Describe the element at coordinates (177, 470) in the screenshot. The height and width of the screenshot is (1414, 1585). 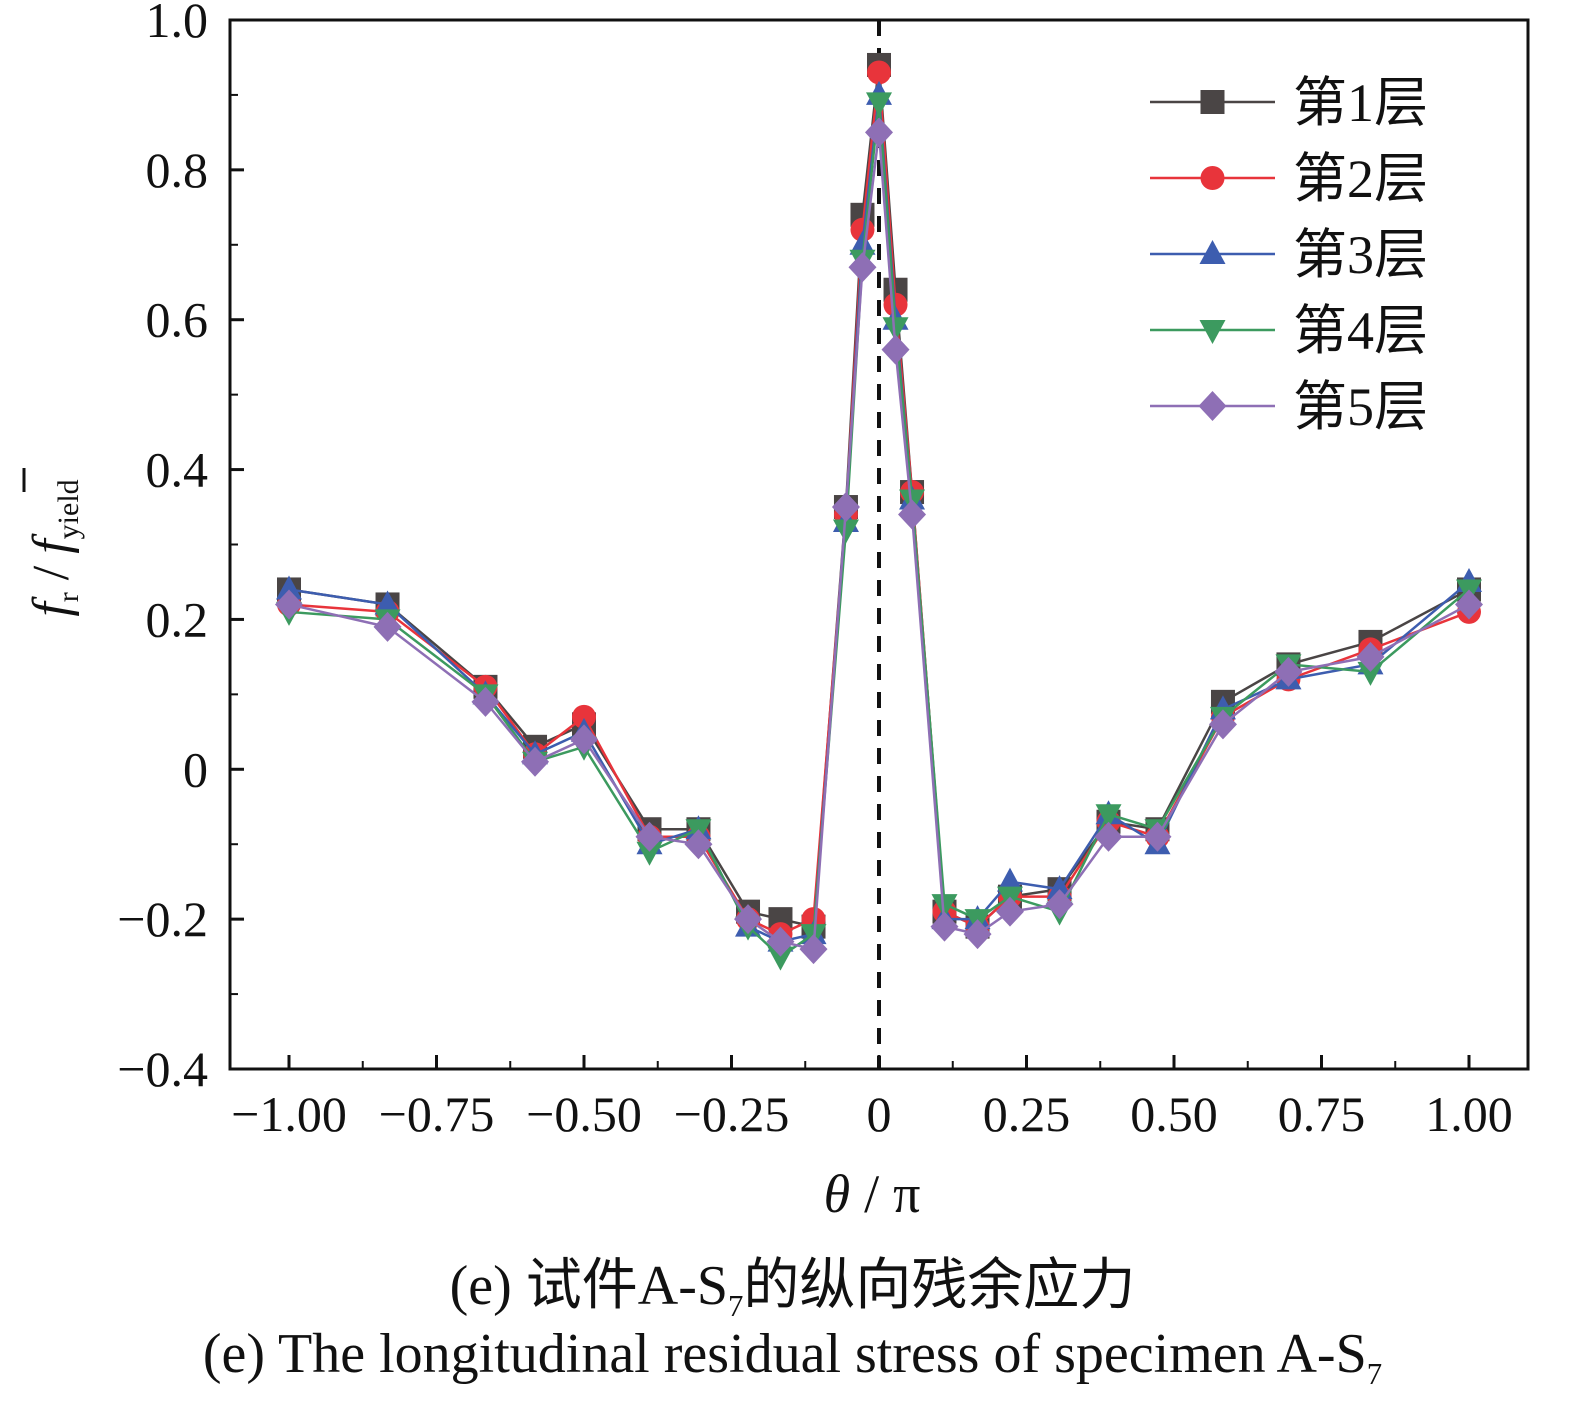
I see `y-tick-label: 0.4` at that location.